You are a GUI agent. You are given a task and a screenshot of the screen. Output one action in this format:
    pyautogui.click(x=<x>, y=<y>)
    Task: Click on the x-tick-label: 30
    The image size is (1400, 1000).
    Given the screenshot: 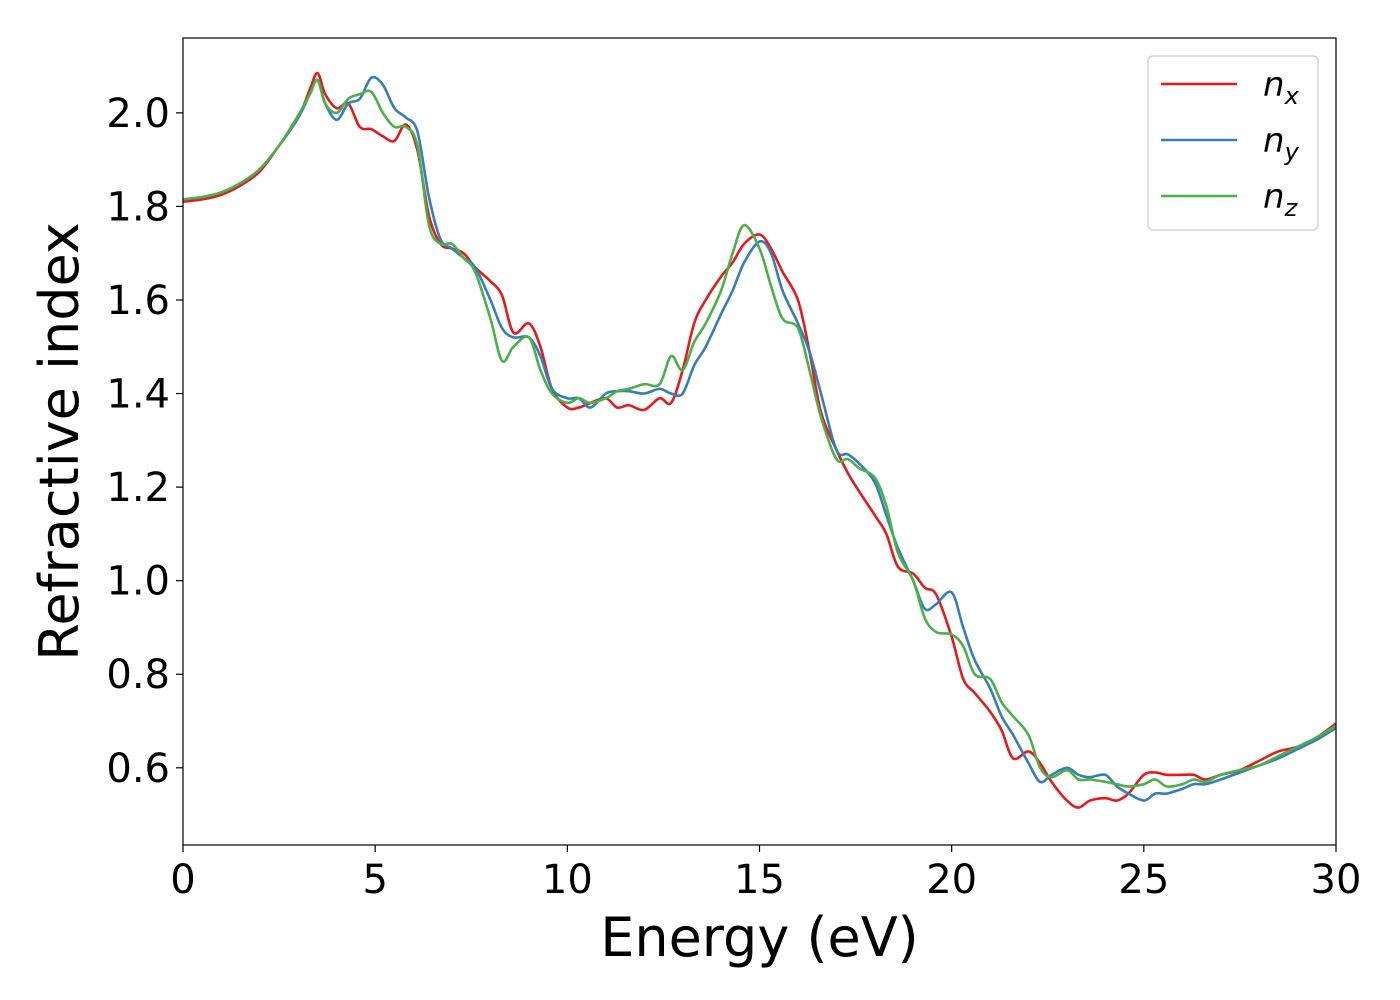 What is the action you would take?
    pyautogui.click(x=1336, y=880)
    